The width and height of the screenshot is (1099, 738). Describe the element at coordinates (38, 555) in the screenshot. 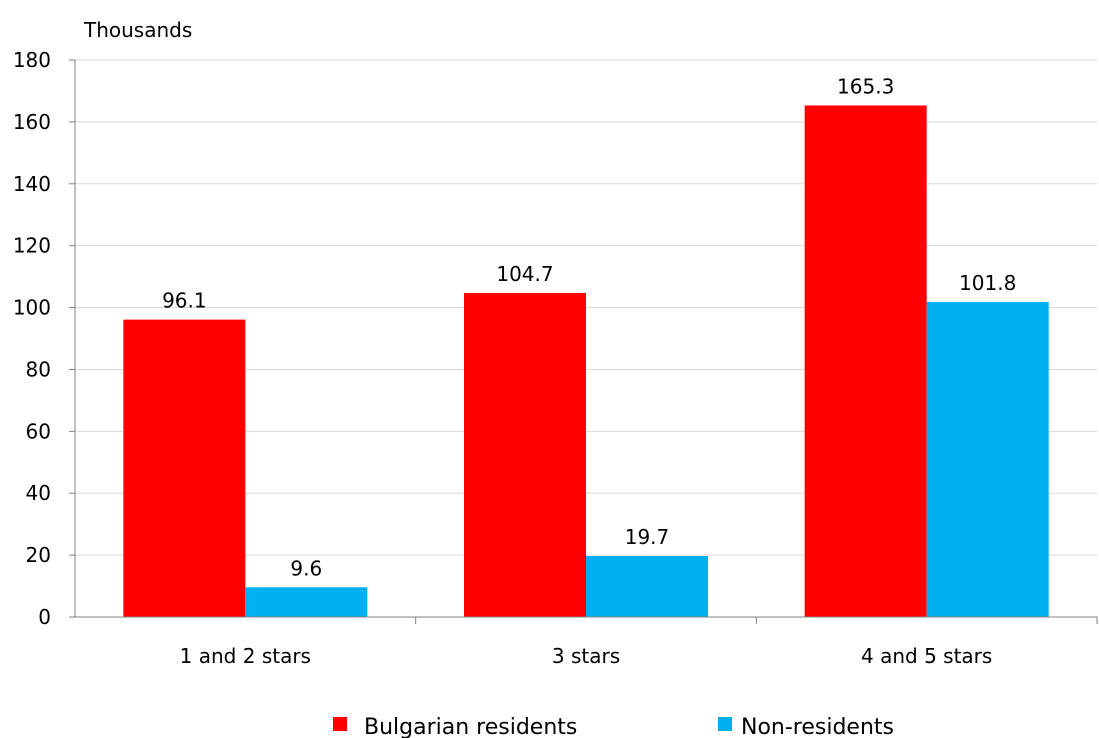

I see `y-tick-label: 20` at that location.